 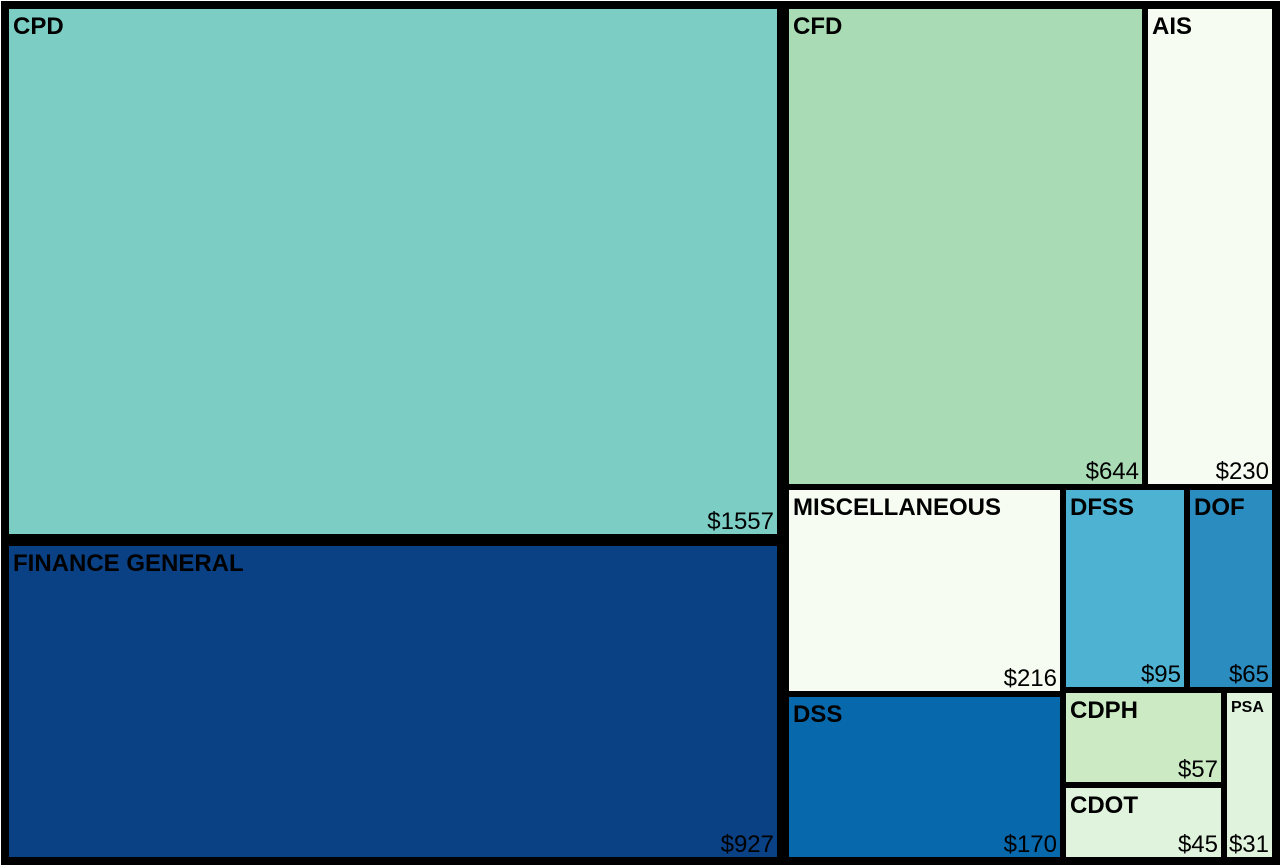 What do you see at coordinates (817, 26) in the screenshot?
I see `tile-label-cfd: CFD` at bounding box center [817, 26].